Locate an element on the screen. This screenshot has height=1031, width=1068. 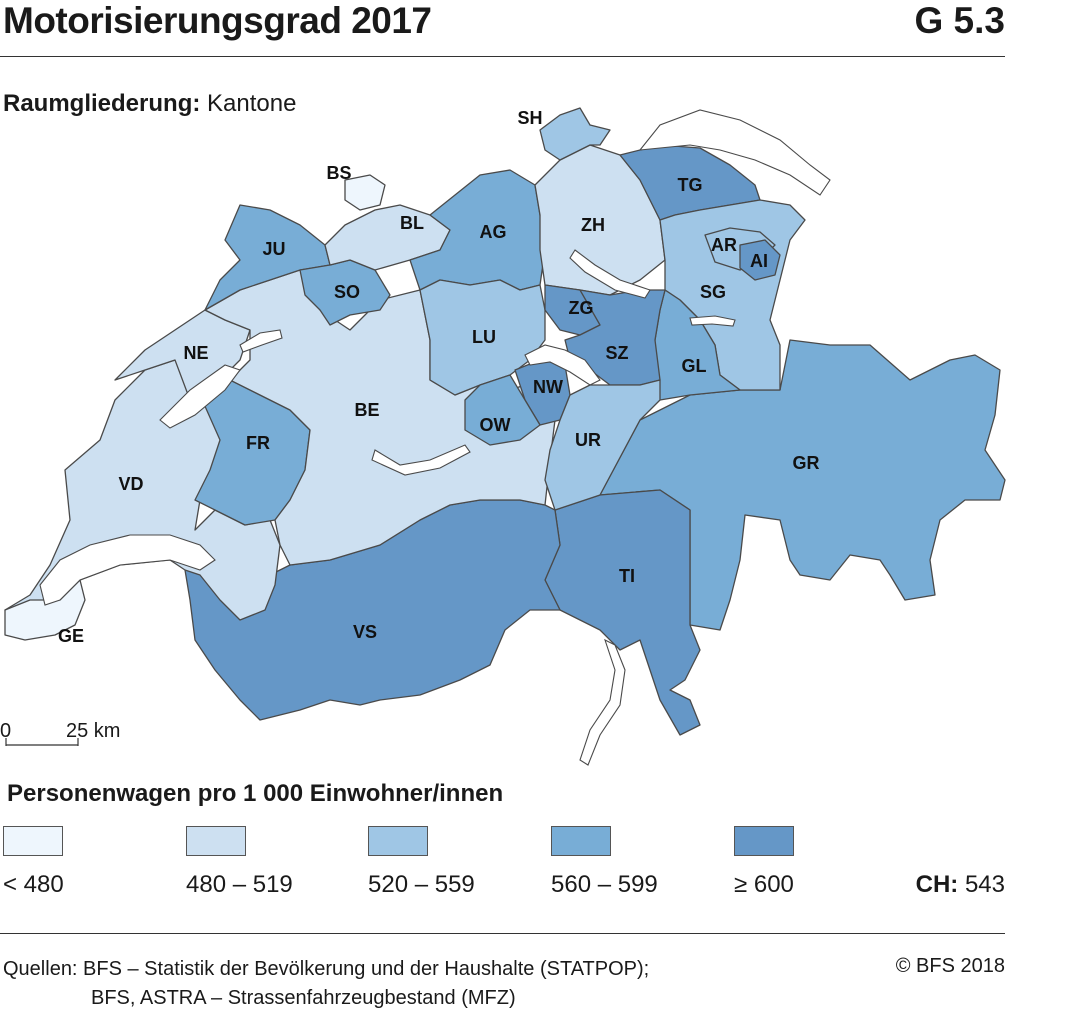
legend-label-5: ≥ 600 is located at coordinates (764, 884).